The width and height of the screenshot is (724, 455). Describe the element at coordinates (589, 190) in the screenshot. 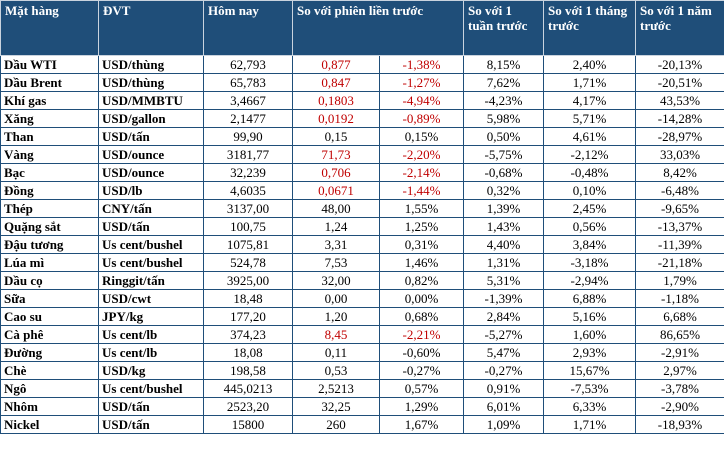

I see `cell-month-pct: 0,10%` at that location.